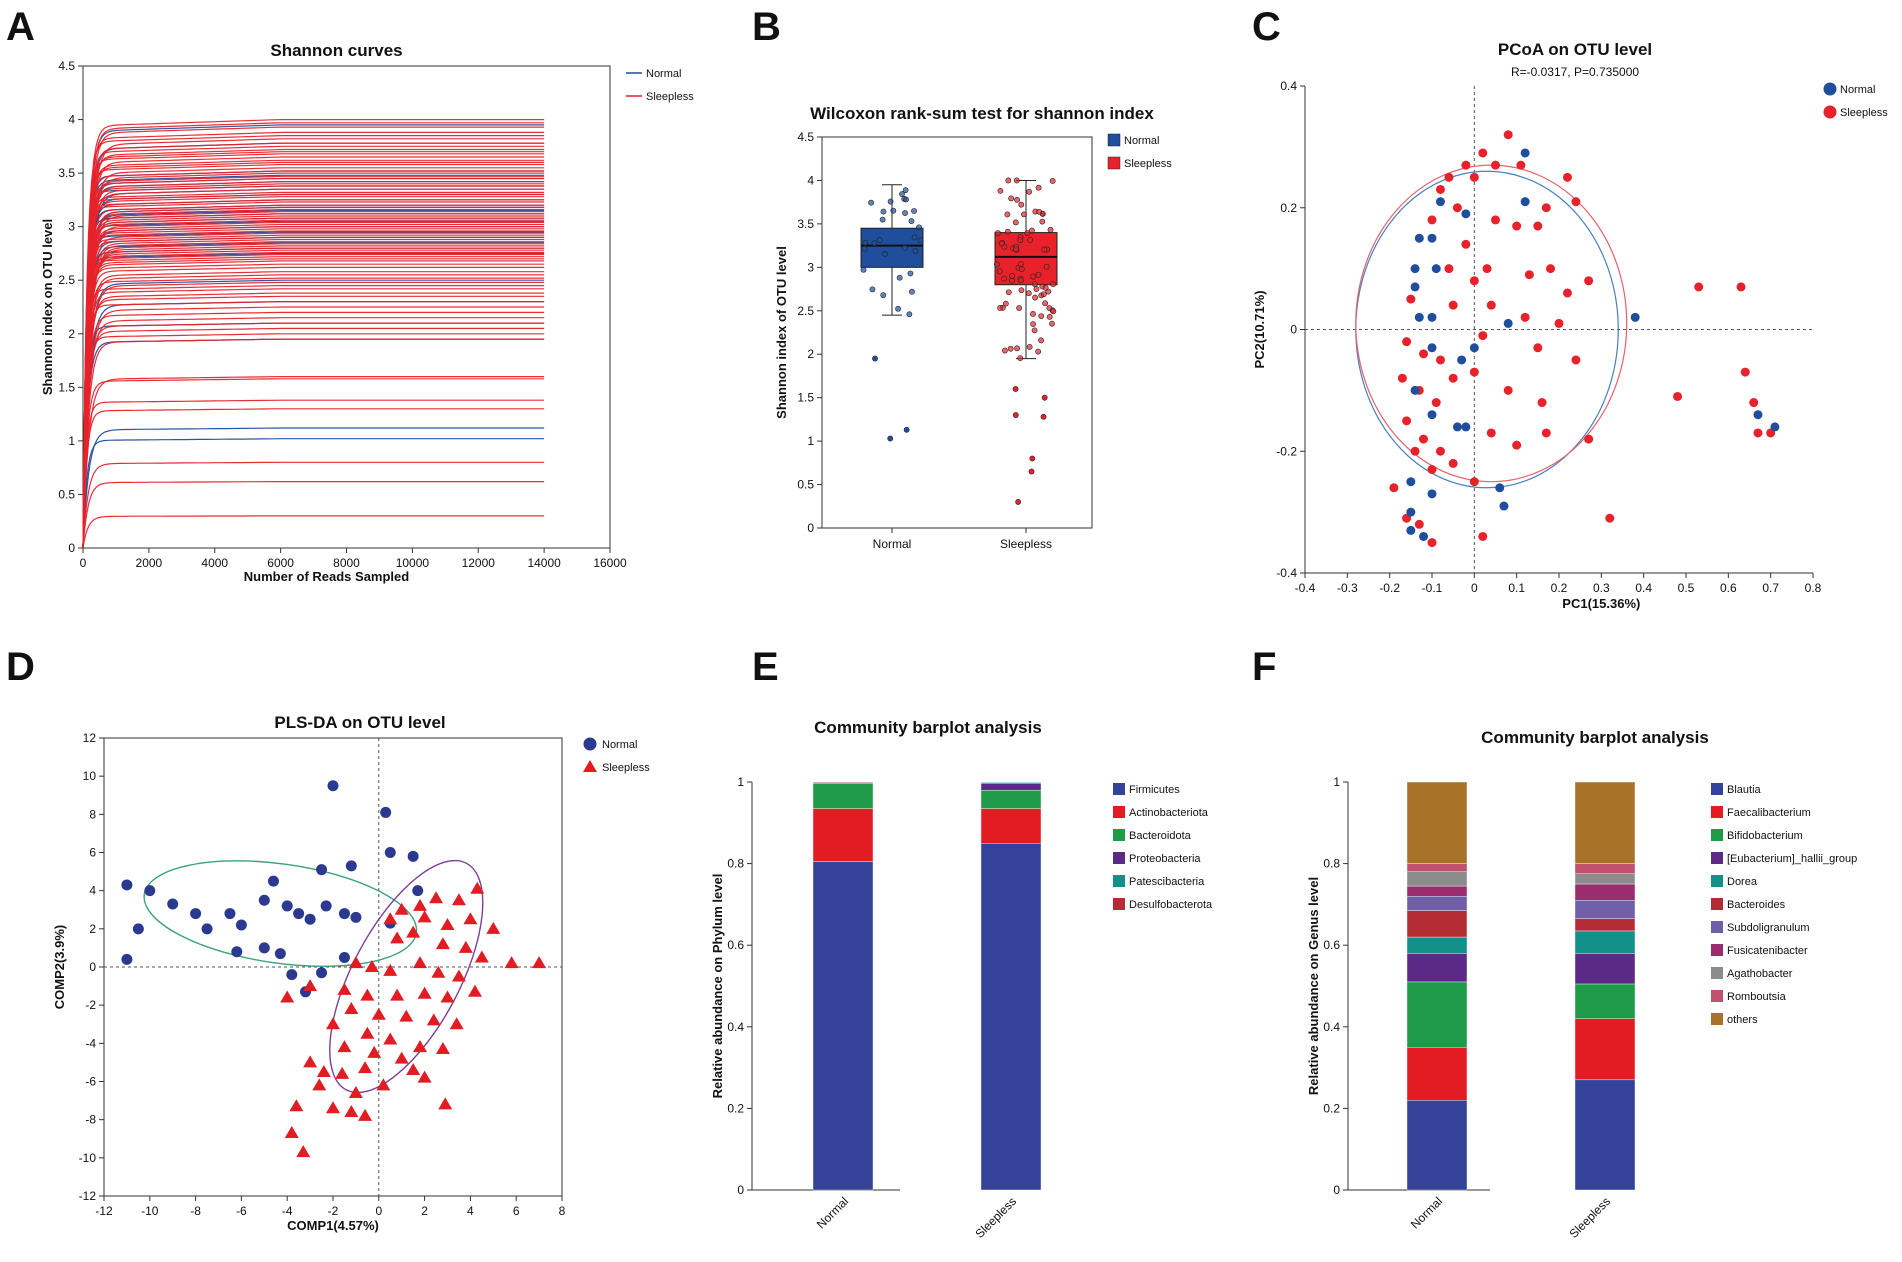  What do you see at coordinates (280, 913) in the screenshot?
I see `panel-d-ellipse-normal` at bounding box center [280, 913].